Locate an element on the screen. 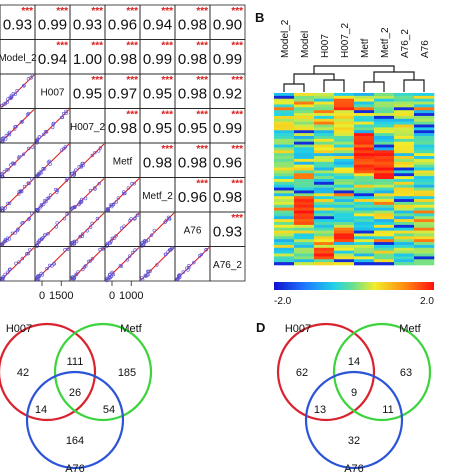 This screenshot has width=474, height=474. correlation-value: 0.95 is located at coordinates (87, 93).